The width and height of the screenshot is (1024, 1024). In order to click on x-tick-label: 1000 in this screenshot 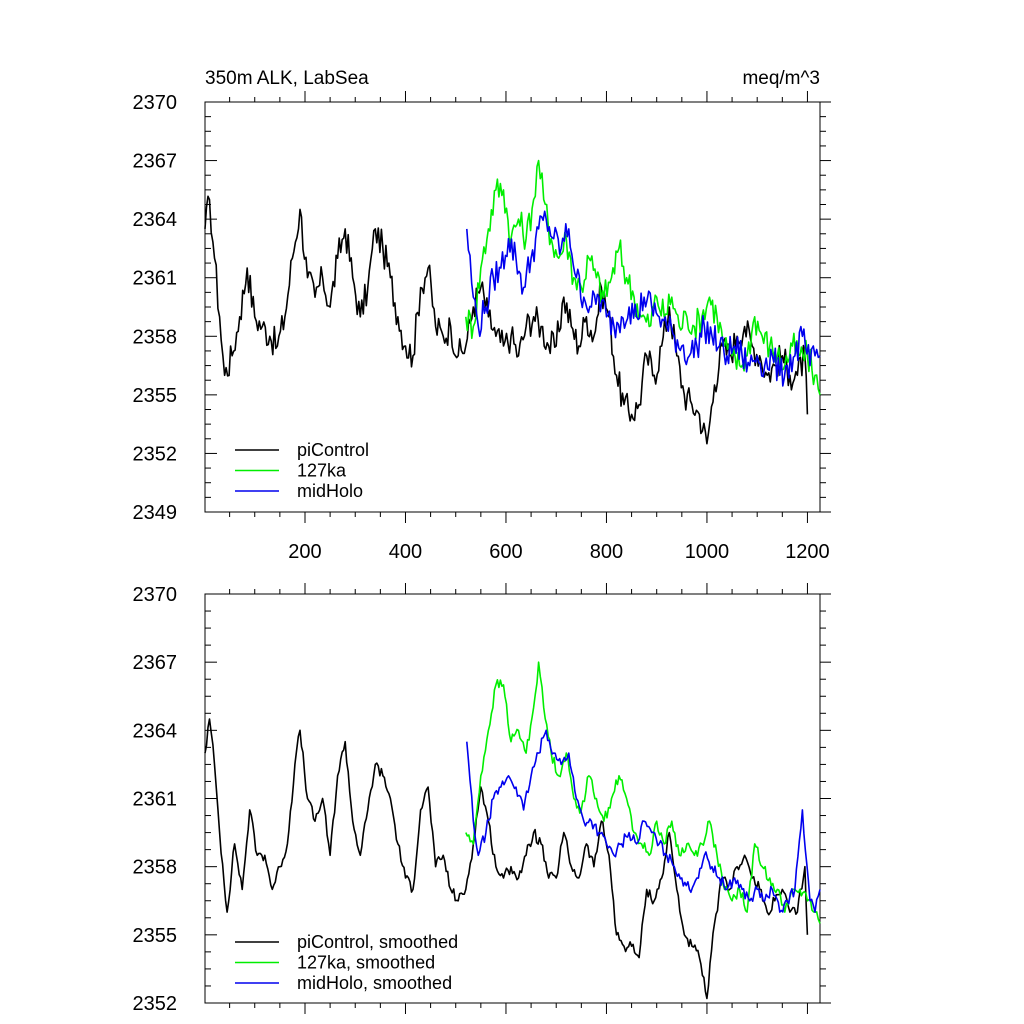, I will do `click(707, 552)`.